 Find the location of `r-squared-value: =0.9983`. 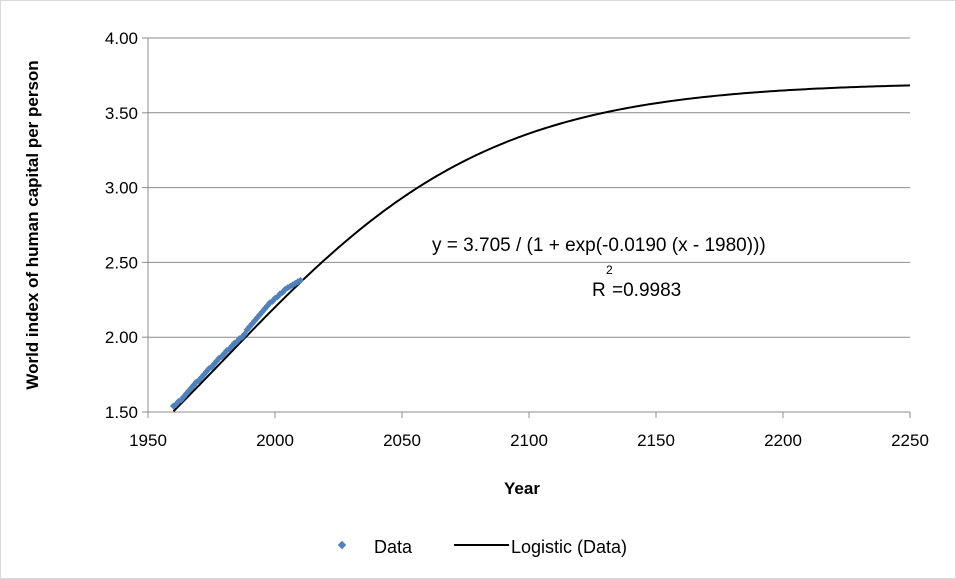

r-squared-value: =0.9983 is located at coordinates (646, 290).